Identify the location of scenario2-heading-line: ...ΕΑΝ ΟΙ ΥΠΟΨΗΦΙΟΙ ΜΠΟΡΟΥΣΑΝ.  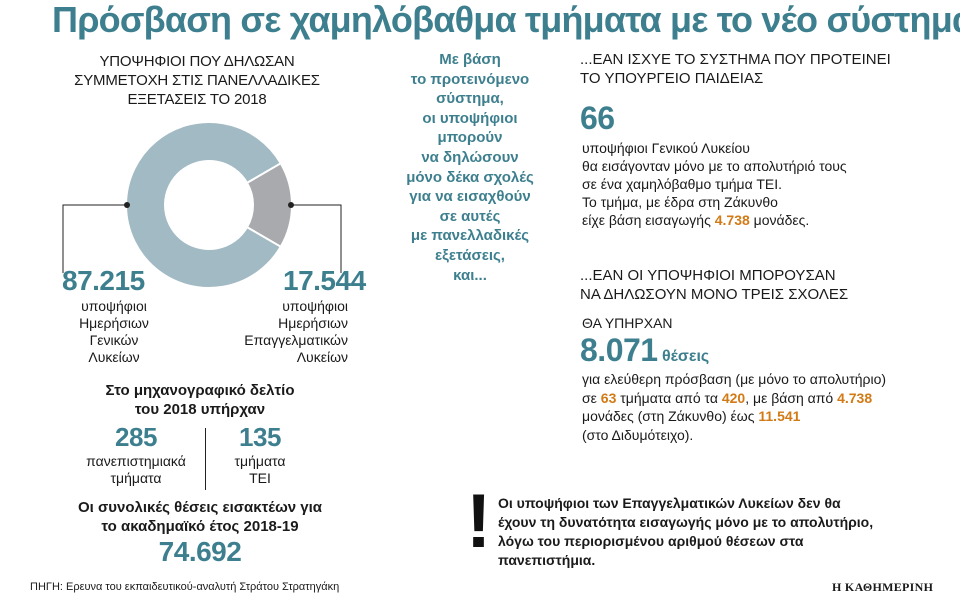
(708, 275).